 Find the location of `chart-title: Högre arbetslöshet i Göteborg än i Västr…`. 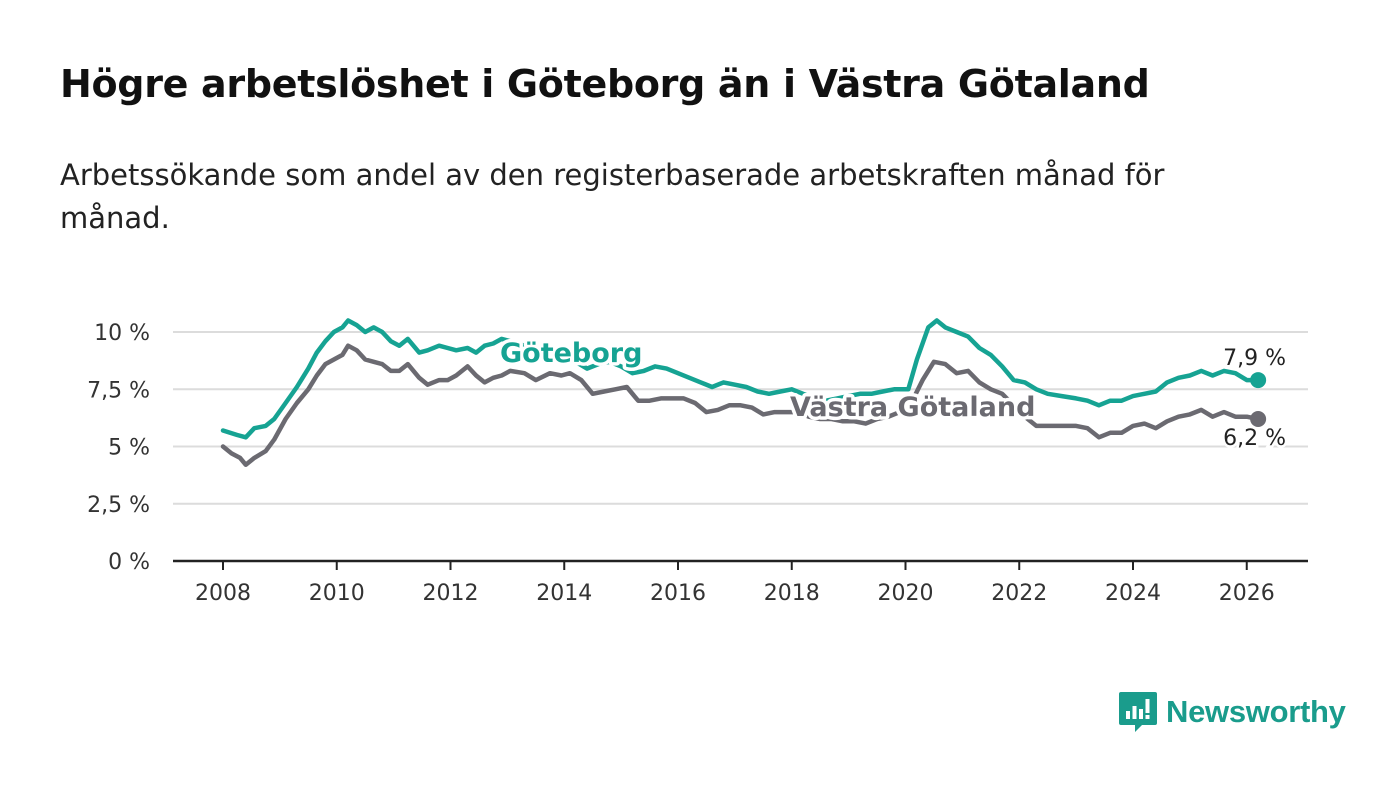

chart-title: Högre arbetslöshet i Göteborg än i Västr… is located at coordinates (605, 84).